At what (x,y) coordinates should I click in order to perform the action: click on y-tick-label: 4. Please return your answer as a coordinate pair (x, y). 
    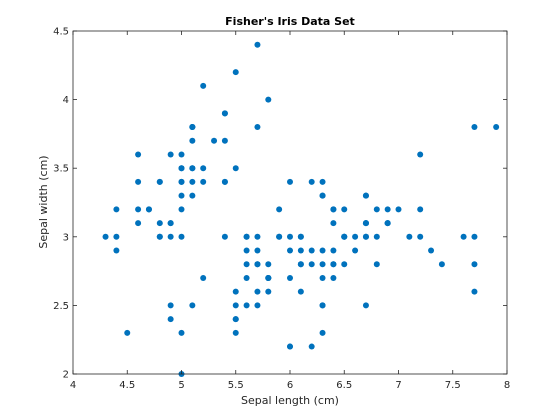
    Looking at the image, I should click on (66, 100).